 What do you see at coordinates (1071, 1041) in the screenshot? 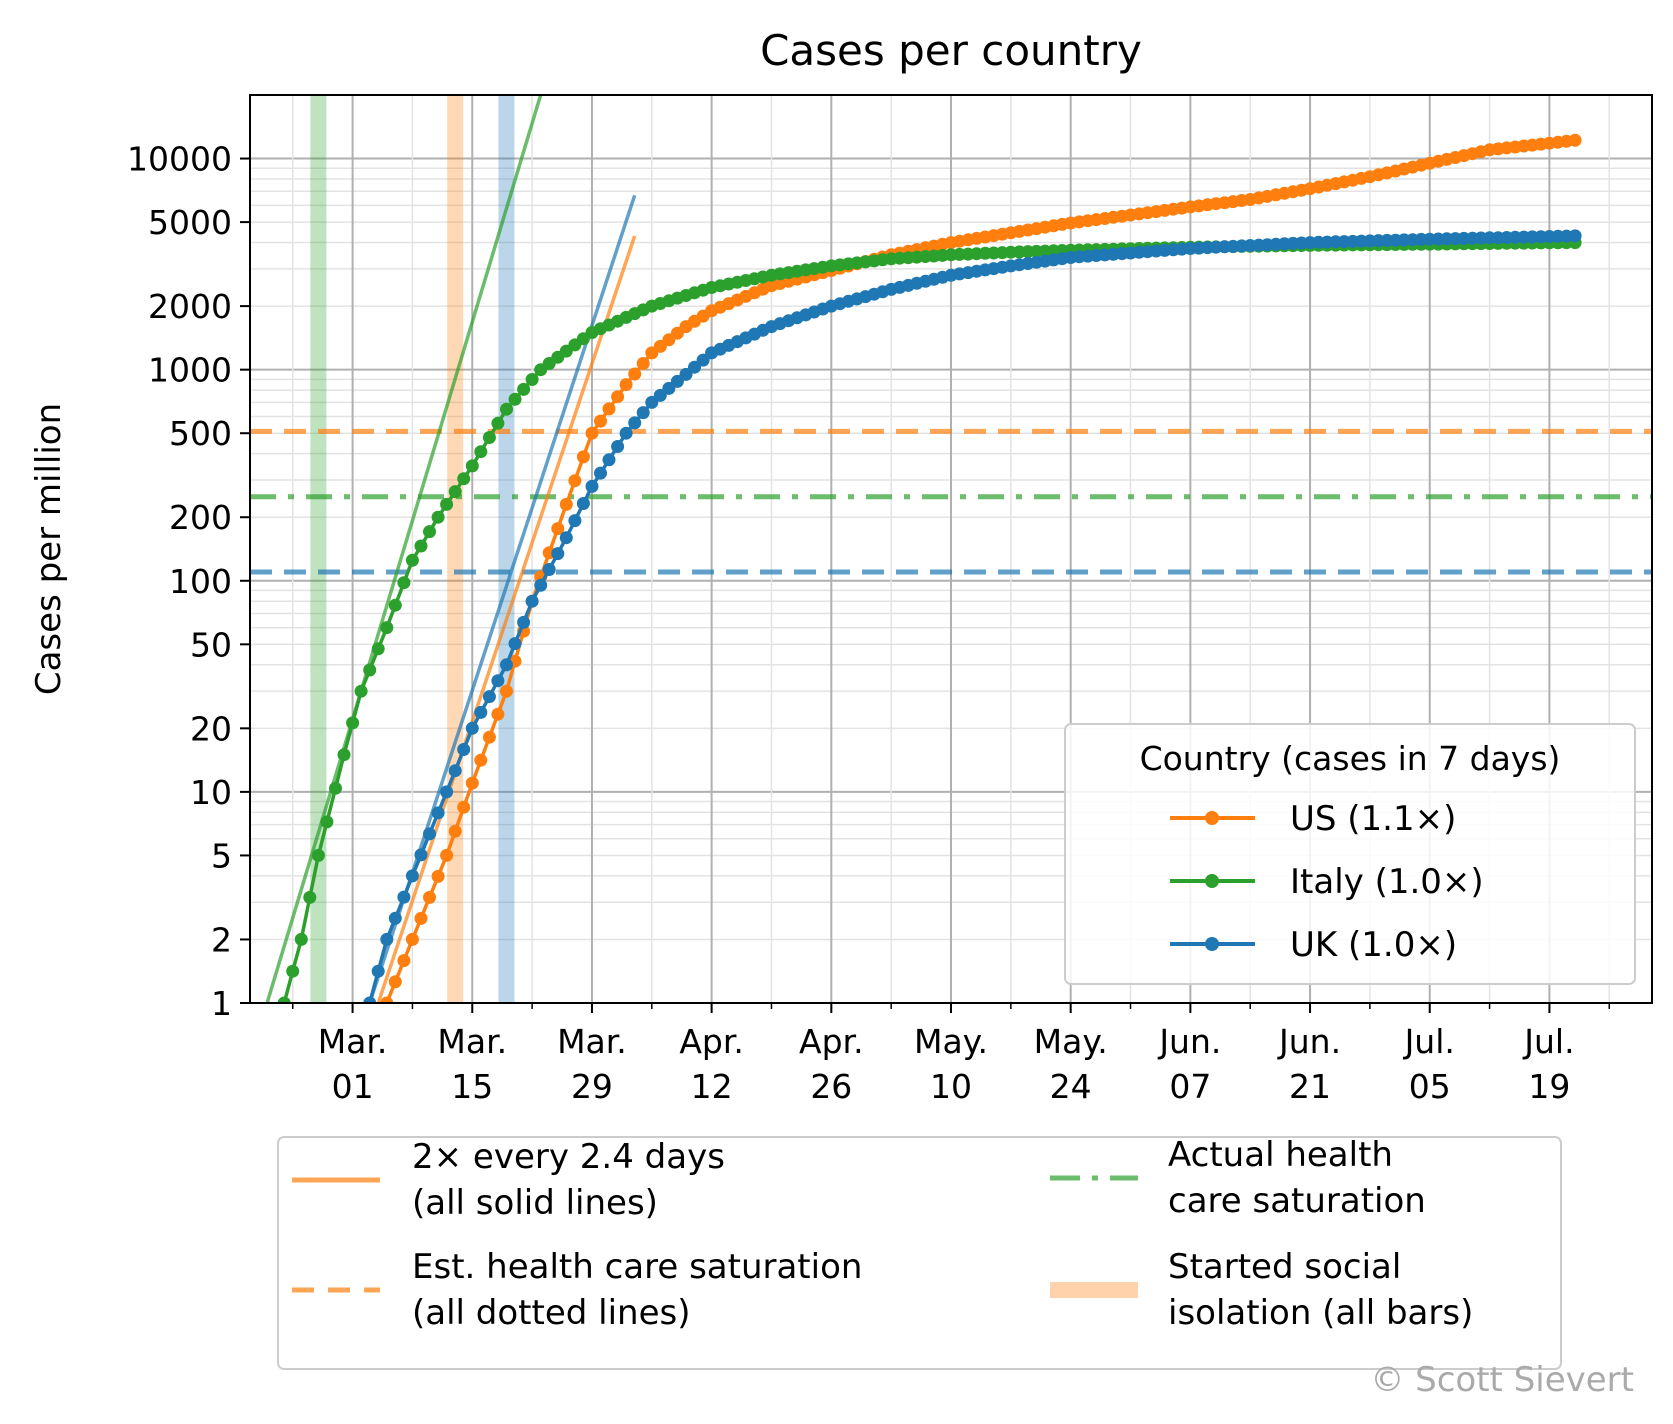
I see `x-tick-label-month: May.` at bounding box center [1071, 1041].